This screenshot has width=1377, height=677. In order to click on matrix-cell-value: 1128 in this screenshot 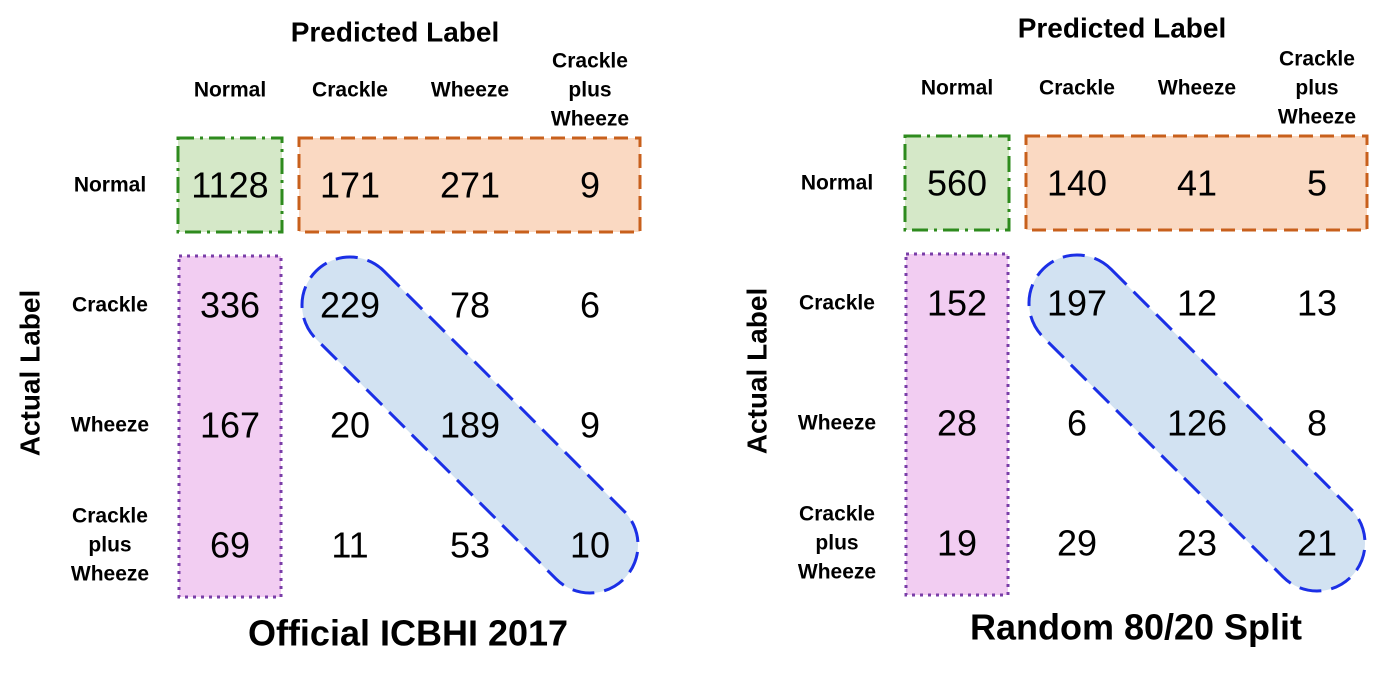, I will do `click(229, 185)`.